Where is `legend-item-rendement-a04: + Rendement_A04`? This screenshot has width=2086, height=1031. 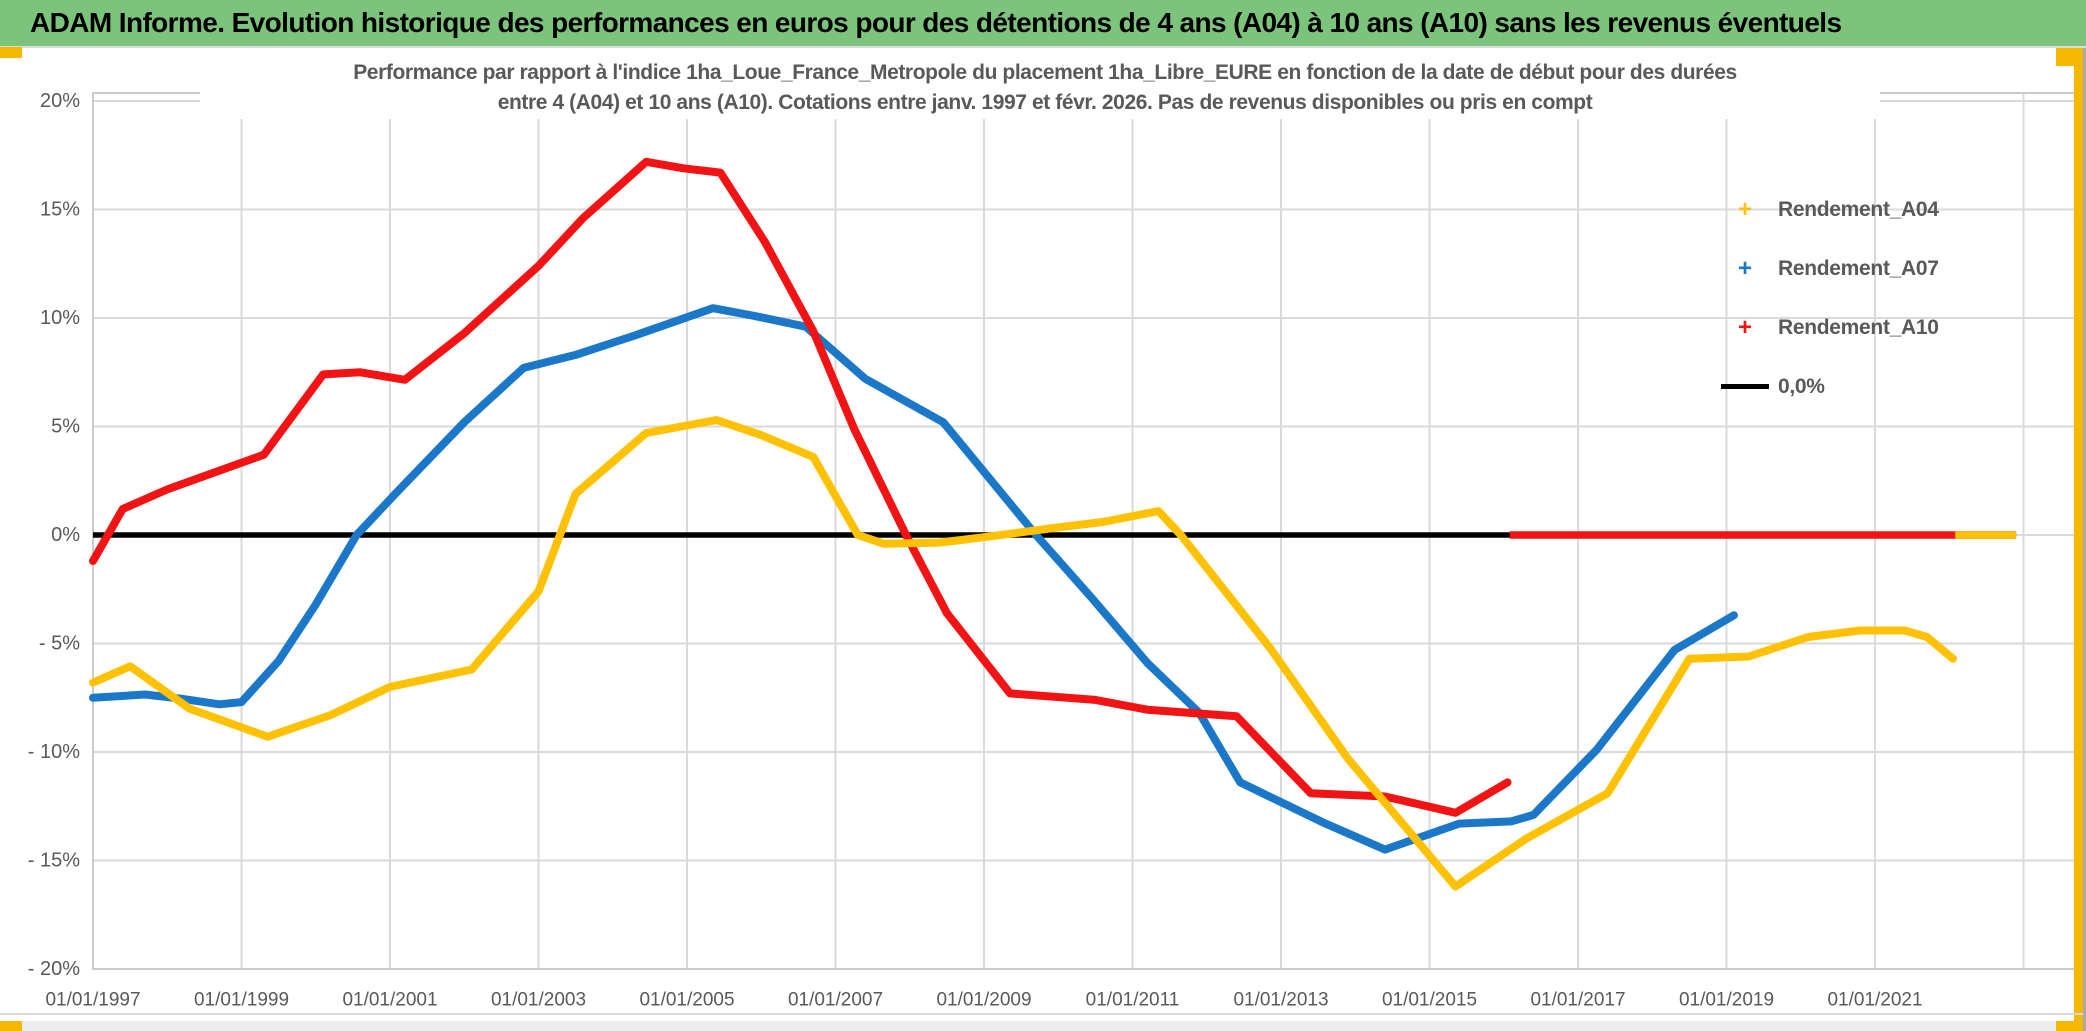 legend-item-rendement-a04: + Rendement_A04 is located at coordinates (1851, 209).